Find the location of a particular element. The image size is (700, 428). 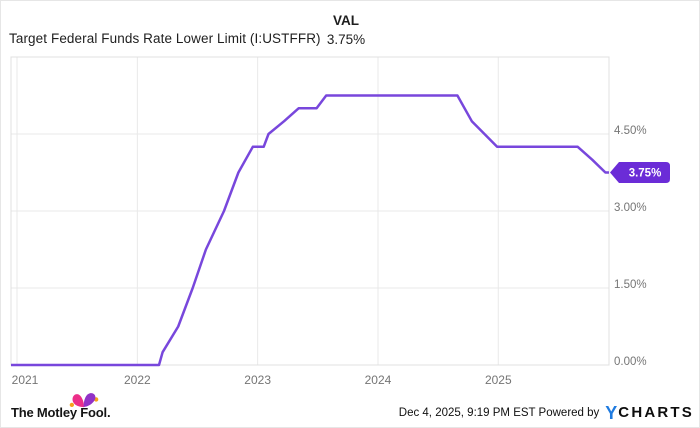

x-axis-tick-label: 2021 is located at coordinates (25, 380).